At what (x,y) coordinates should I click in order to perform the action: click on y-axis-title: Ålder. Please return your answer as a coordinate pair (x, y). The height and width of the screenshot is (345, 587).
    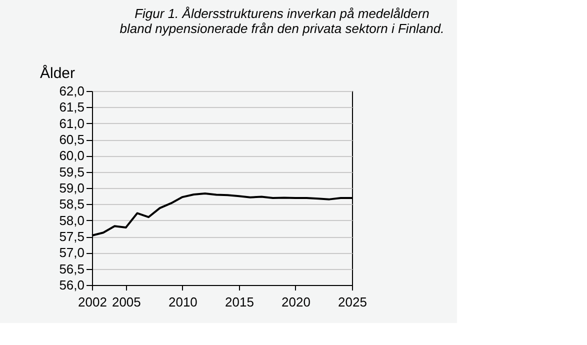
    Looking at the image, I should click on (58, 73).